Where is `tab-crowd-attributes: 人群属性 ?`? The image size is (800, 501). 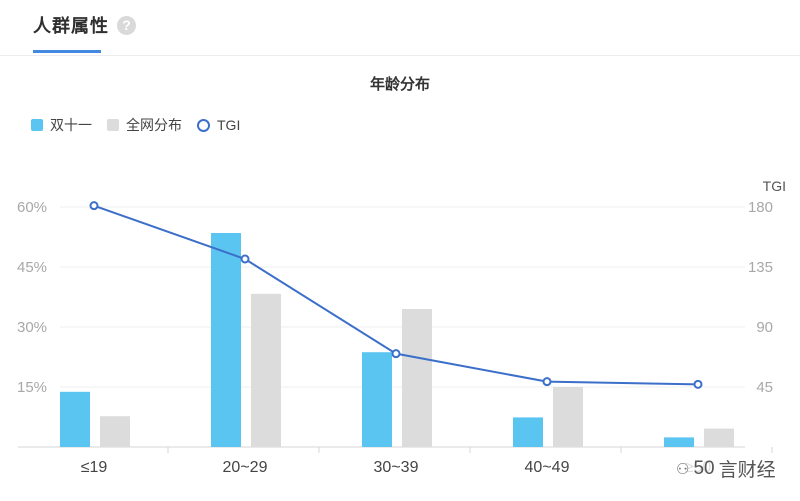
tab-crowd-attributes: 人群属性 ? is located at coordinates (84, 25).